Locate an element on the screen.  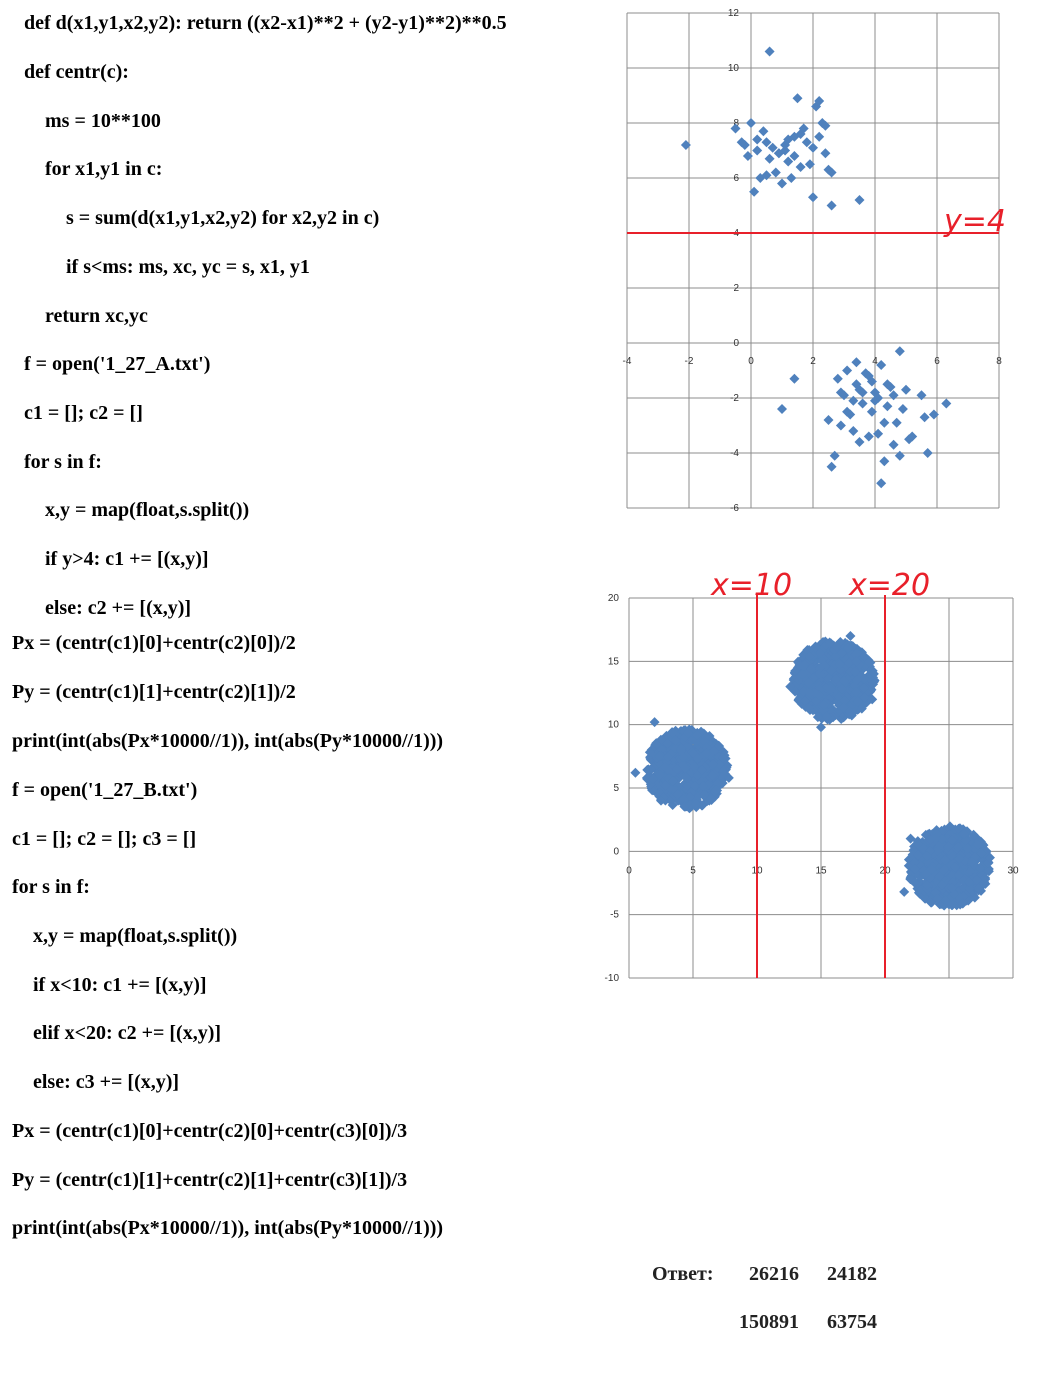
divider-annotation: x=20 is located at coordinates (889, 585).